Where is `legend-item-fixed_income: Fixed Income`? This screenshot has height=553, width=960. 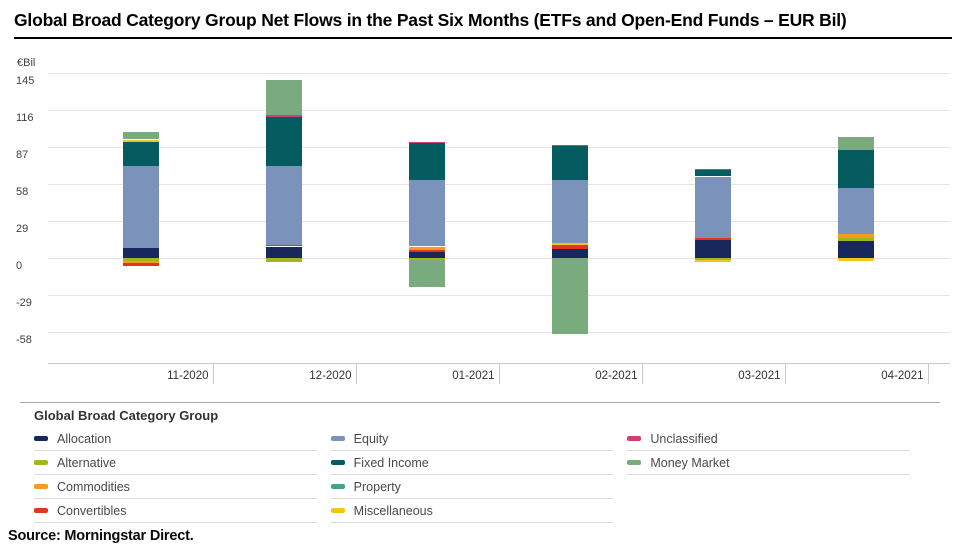 legend-item-fixed_income: Fixed Income is located at coordinates (472, 463).